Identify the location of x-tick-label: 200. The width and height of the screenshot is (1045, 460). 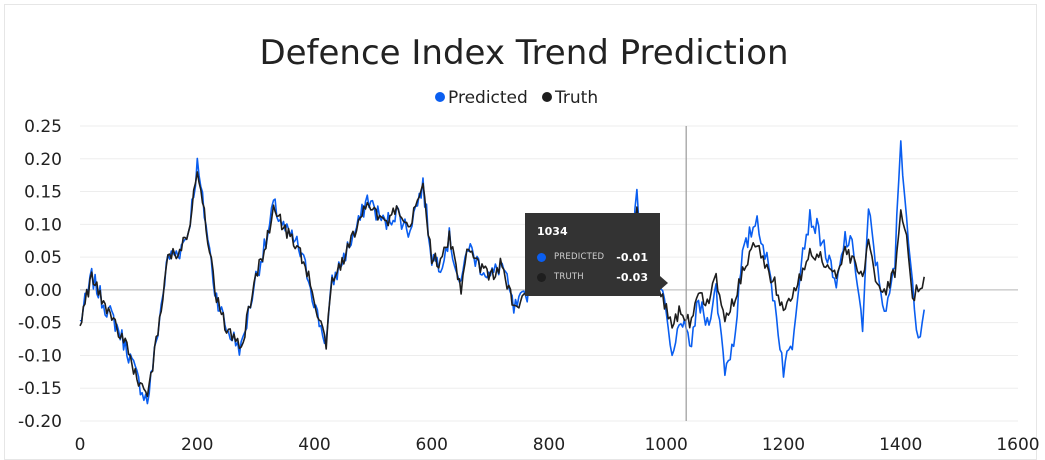
(197, 445).